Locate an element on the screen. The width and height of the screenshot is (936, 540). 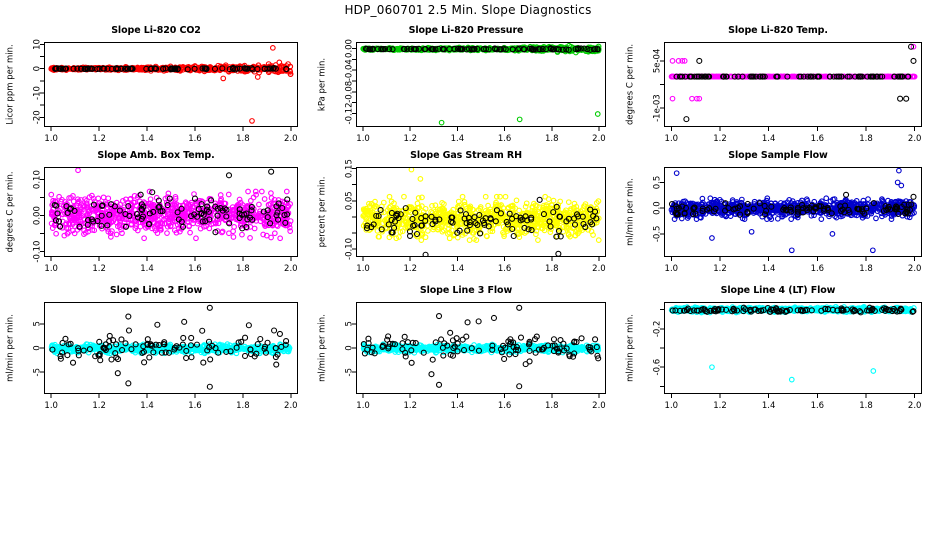
y-axis-label: Licor ppm per min. is located at coordinates (11, 84).